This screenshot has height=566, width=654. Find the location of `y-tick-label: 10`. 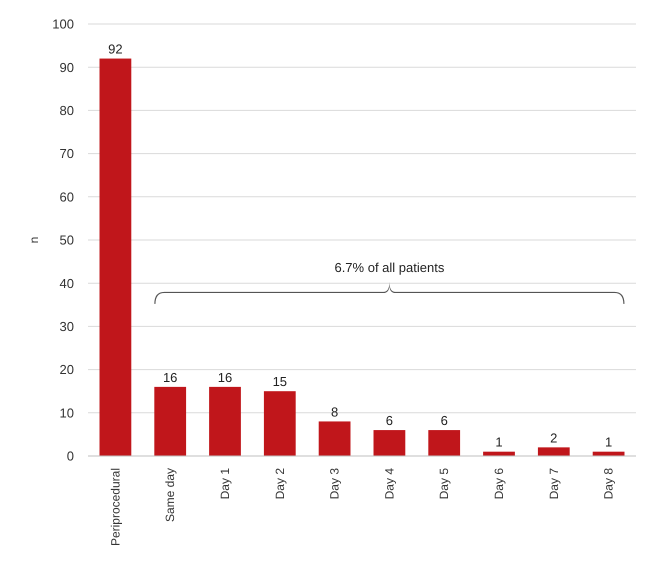

y-tick-label: 10 is located at coordinates (67, 412).